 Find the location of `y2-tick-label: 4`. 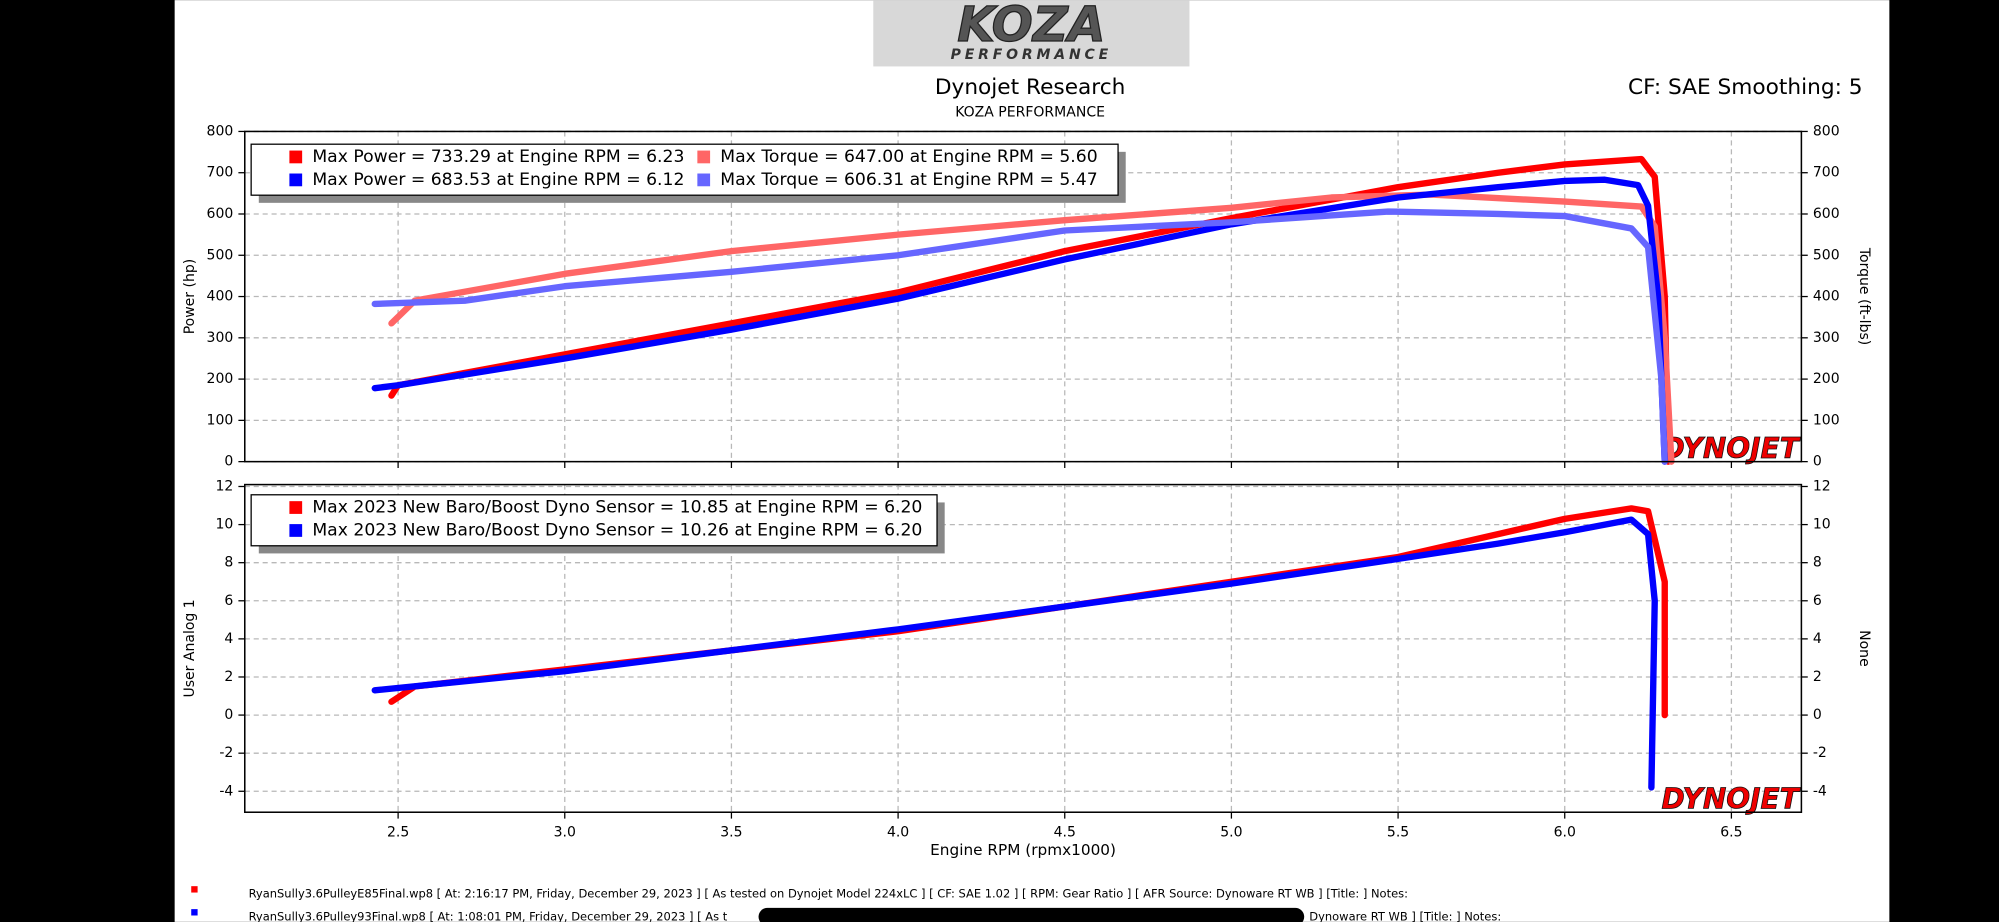

y2-tick-label: 4 is located at coordinates (1817, 639).